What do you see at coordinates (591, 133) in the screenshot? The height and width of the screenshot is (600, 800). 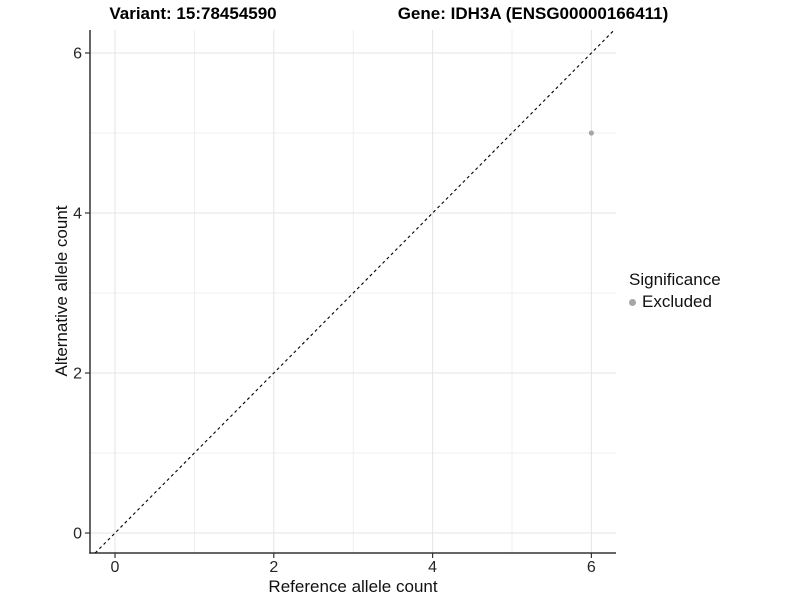 I see `data-point` at bounding box center [591, 133].